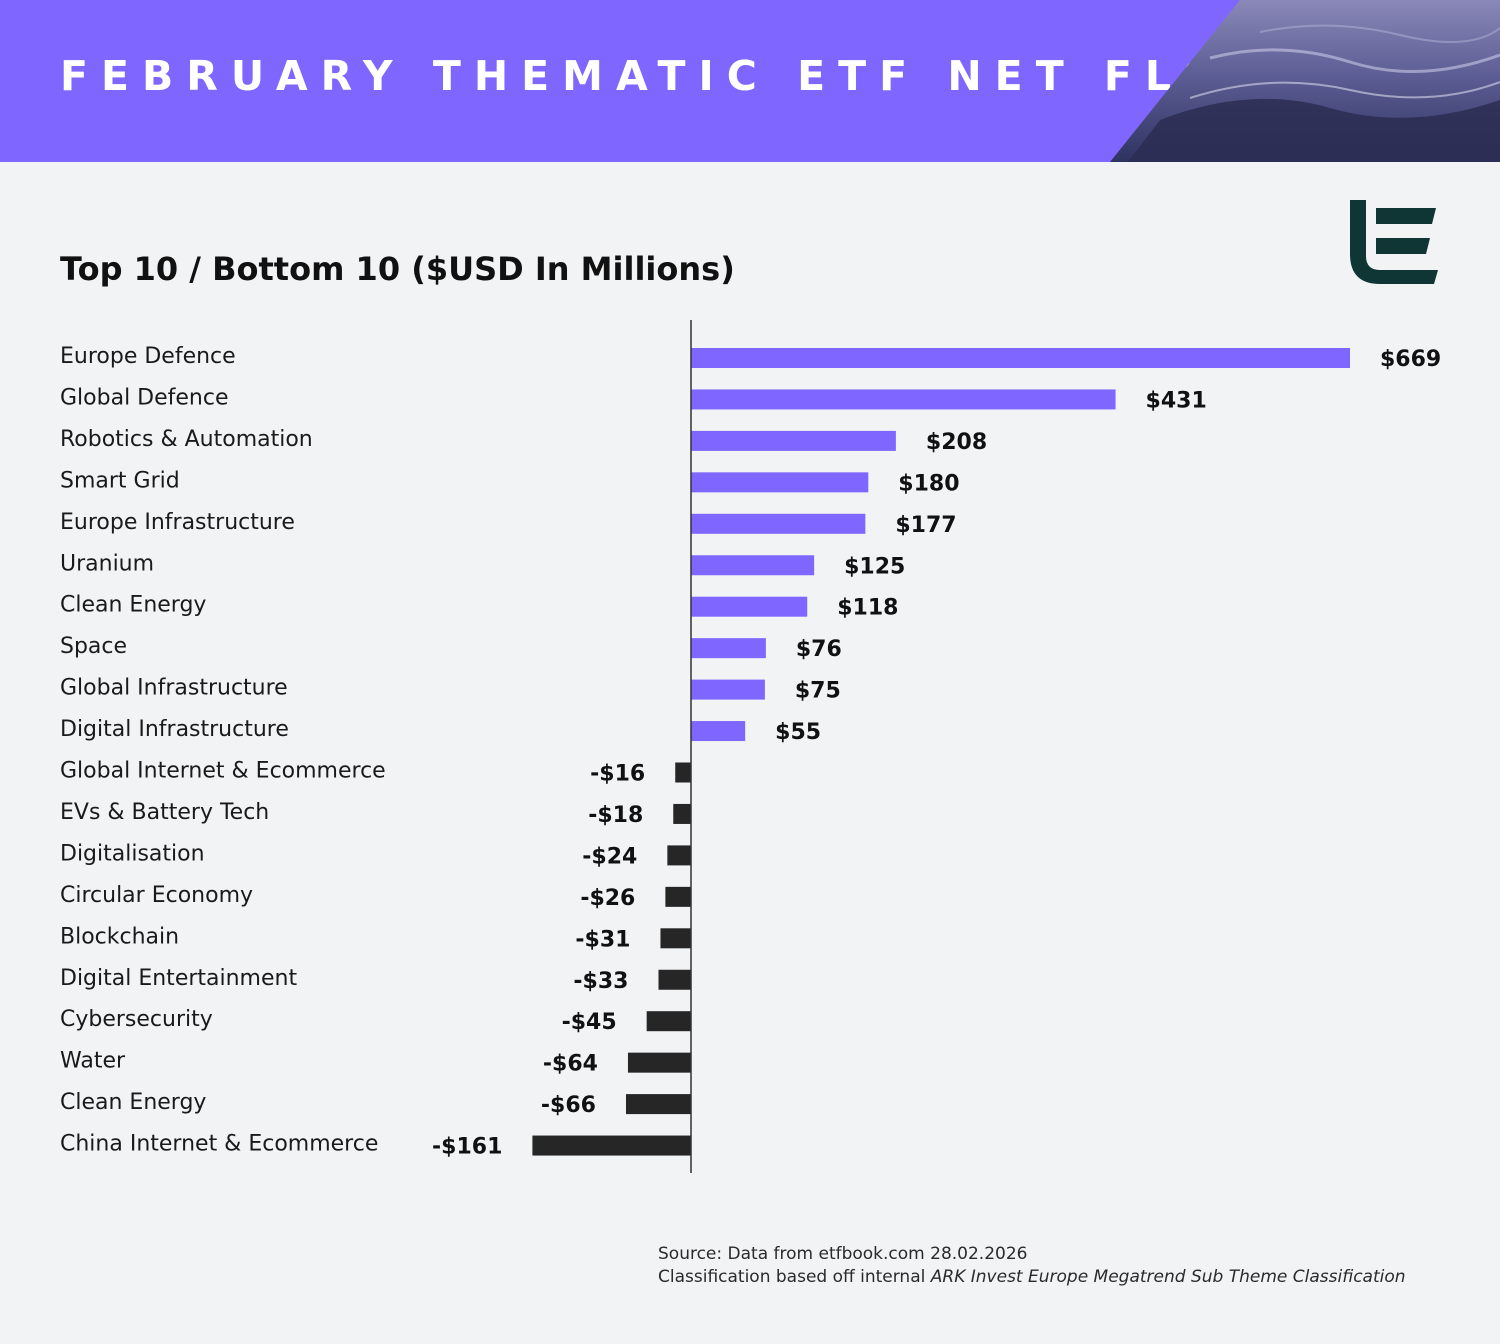 This screenshot has width=1500, height=1344. Describe the element at coordinates (609, 856) in the screenshot. I see `value-label: -$24` at that location.